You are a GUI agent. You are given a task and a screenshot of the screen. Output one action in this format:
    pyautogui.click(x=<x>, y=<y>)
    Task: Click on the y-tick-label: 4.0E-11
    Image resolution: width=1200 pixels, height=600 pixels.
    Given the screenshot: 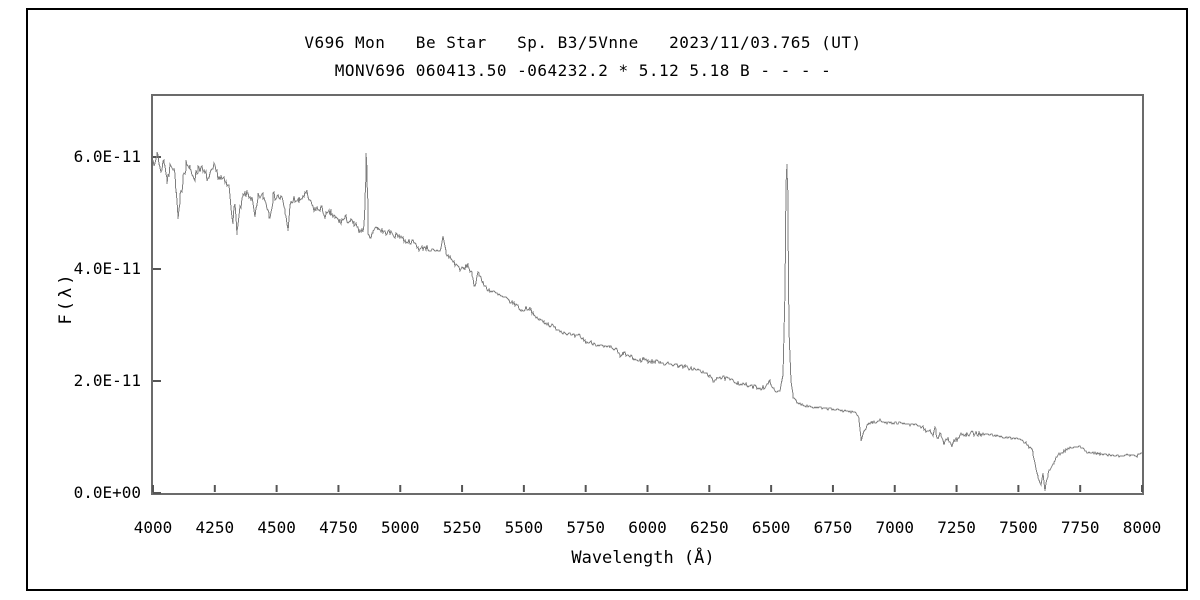 What is the action you would take?
    pyautogui.click(x=107, y=268)
    